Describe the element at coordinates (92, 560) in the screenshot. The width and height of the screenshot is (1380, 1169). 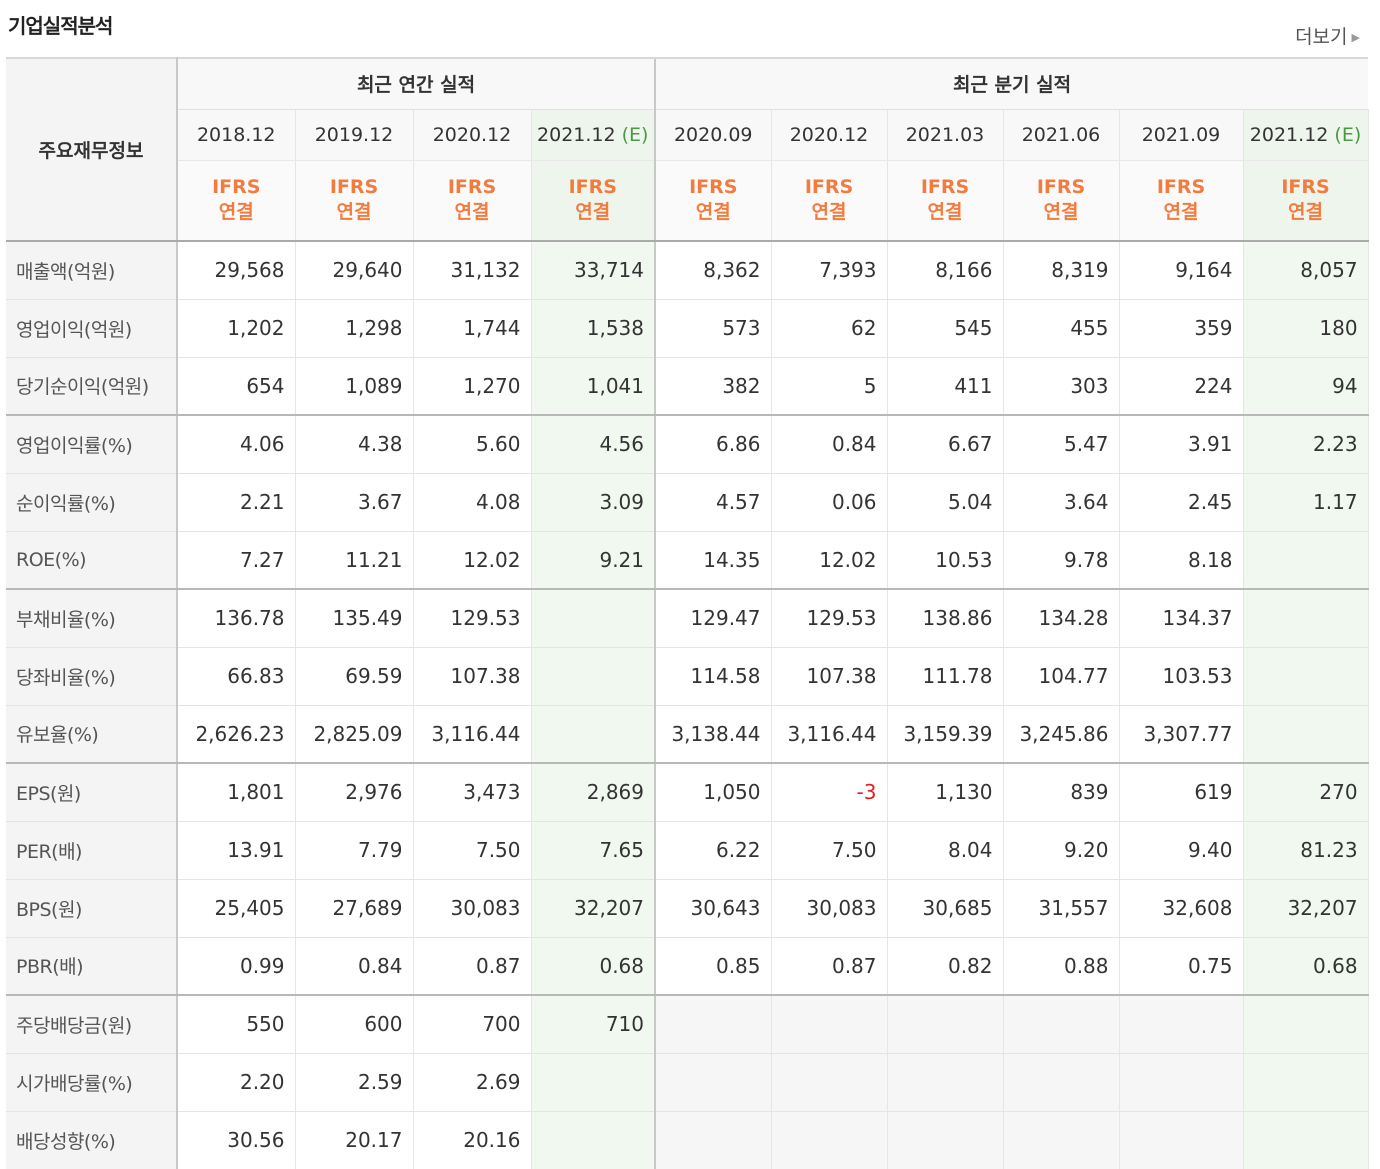
I see `row-label: ROE(%)` at that location.